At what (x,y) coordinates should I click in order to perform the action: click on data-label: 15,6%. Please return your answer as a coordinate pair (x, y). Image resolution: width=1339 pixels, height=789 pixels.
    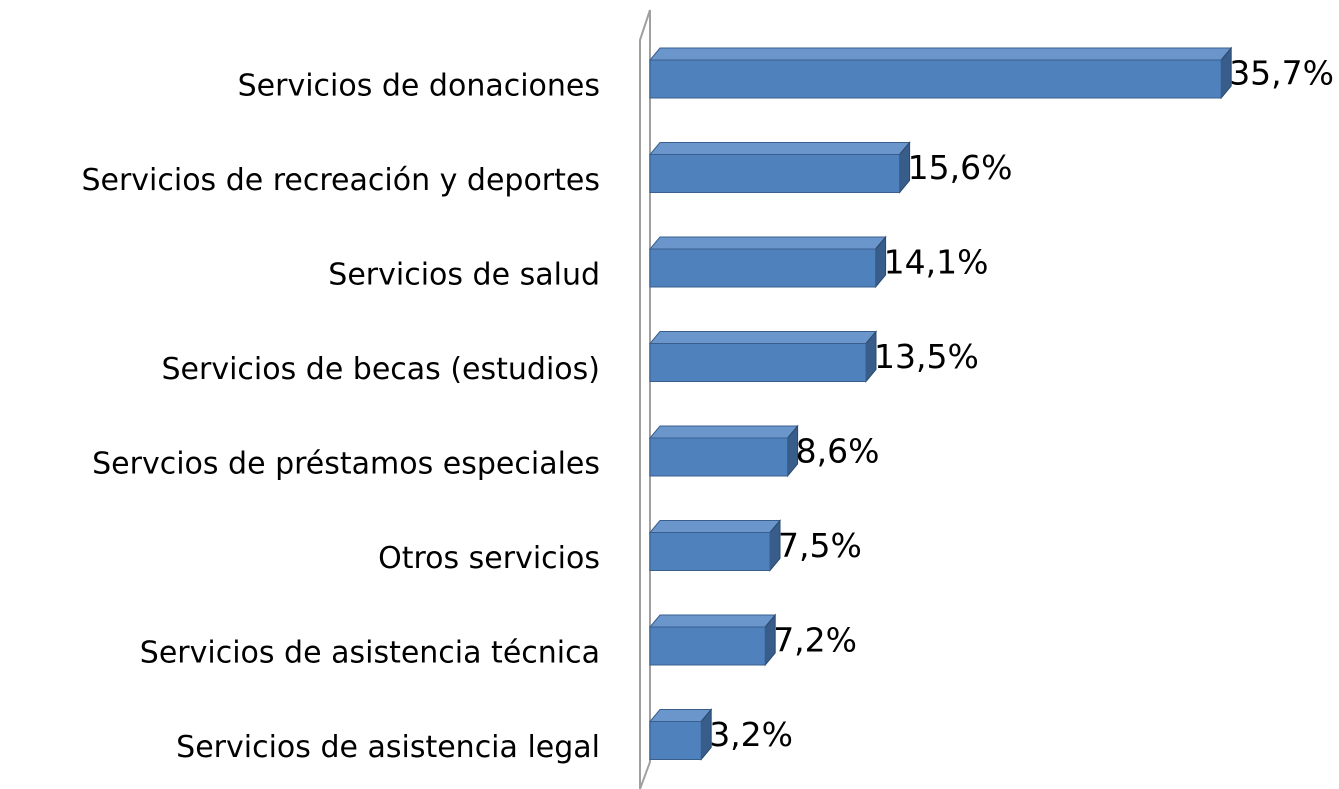
    Looking at the image, I should click on (960, 167).